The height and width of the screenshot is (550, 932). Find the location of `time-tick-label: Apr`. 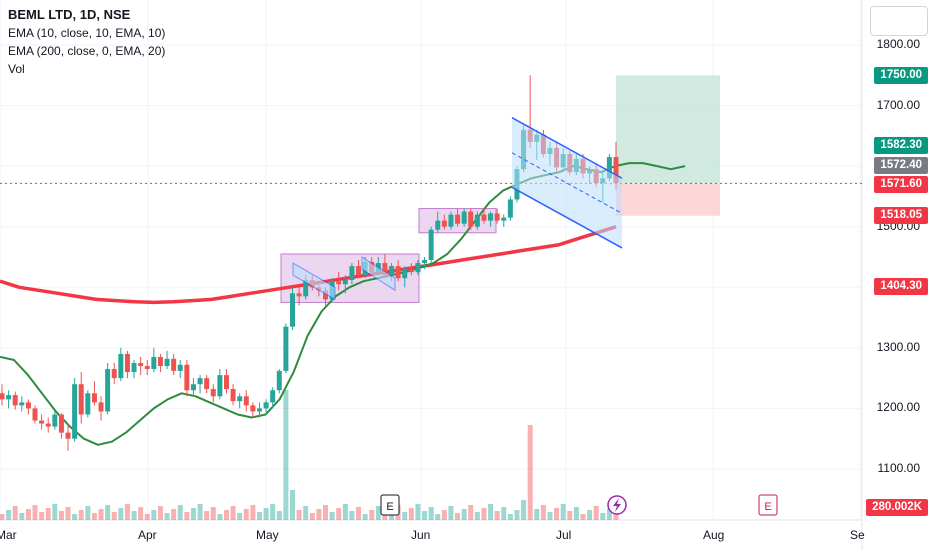

time-tick-label: Apr is located at coordinates (147, 535).